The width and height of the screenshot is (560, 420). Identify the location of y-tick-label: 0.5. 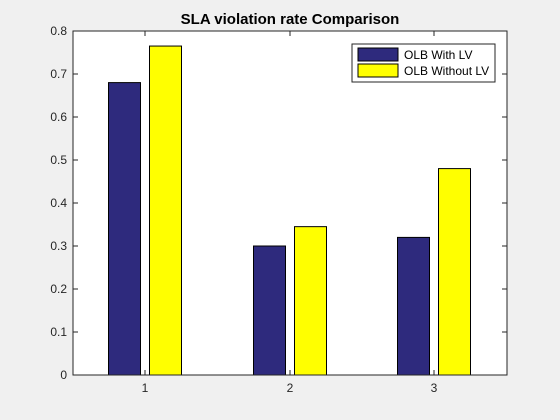
(58, 160).